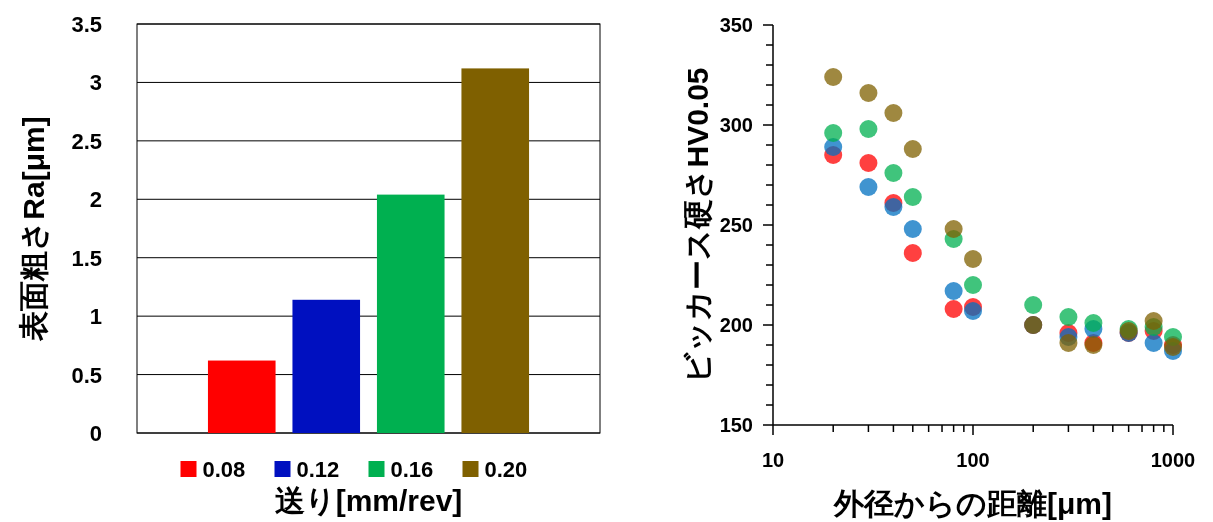 The height and width of the screenshot is (522, 1213). I want to click on y-tick-label: 2.5, so click(86, 141).